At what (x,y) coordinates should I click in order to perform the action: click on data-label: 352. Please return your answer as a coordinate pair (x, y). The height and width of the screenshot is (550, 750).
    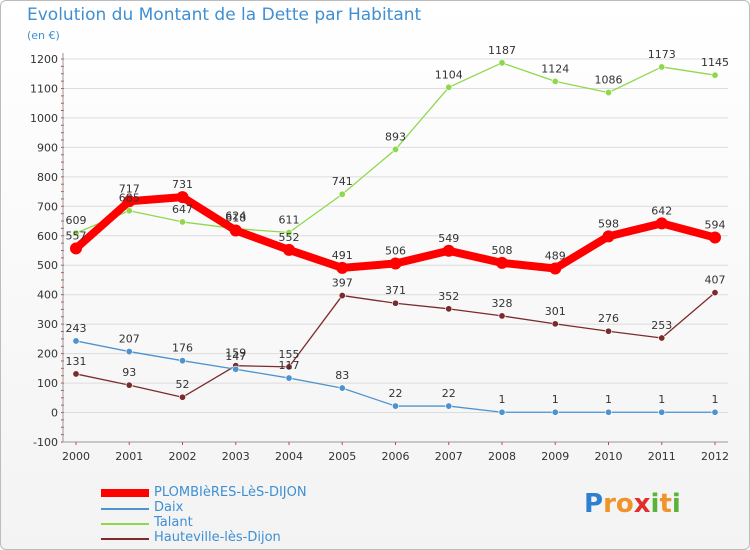
    Looking at the image, I should click on (448, 296).